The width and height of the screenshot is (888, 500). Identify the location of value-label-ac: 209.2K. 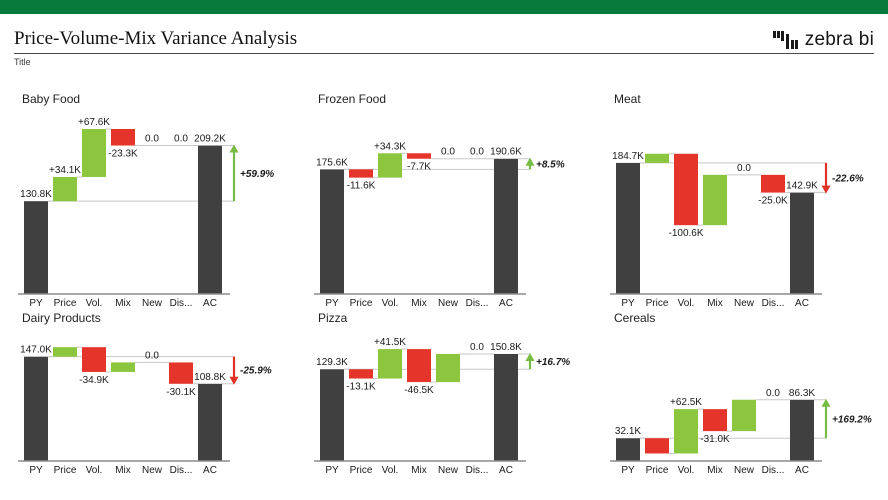
(210, 139).